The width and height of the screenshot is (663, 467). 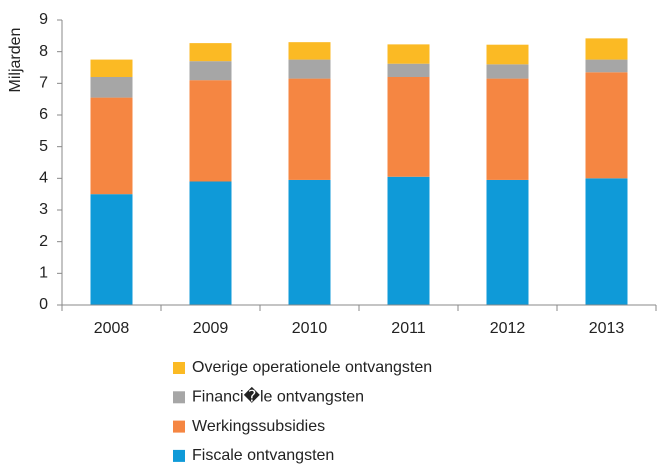 What do you see at coordinates (43, 51) in the screenshot?
I see `y-tick-label: 8` at bounding box center [43, 51].